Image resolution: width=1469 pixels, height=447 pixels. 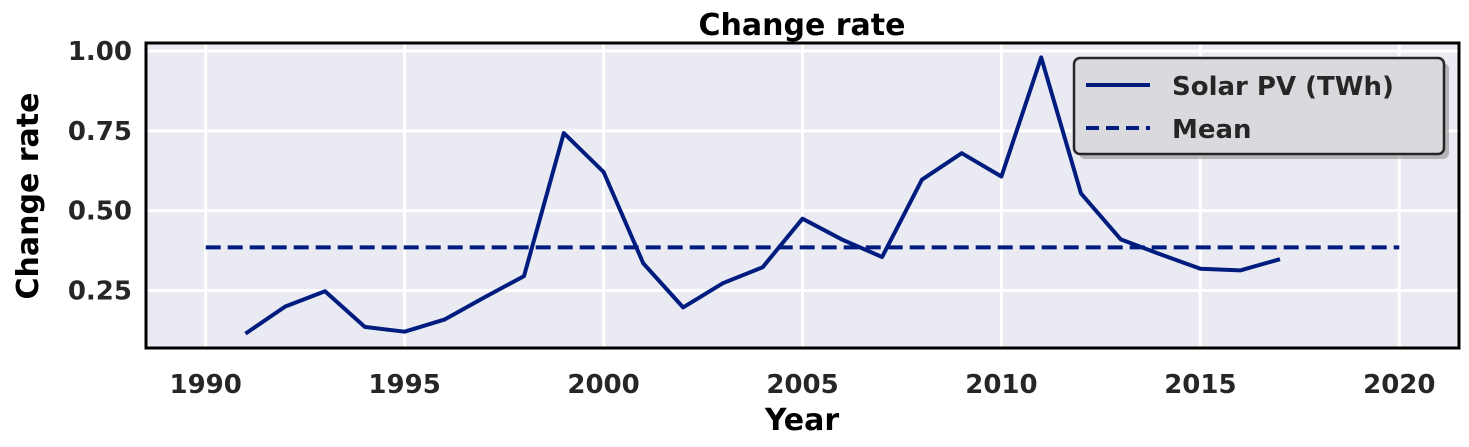 I want to click on x-tick-label: 2010, so click(x=1001, y=385).